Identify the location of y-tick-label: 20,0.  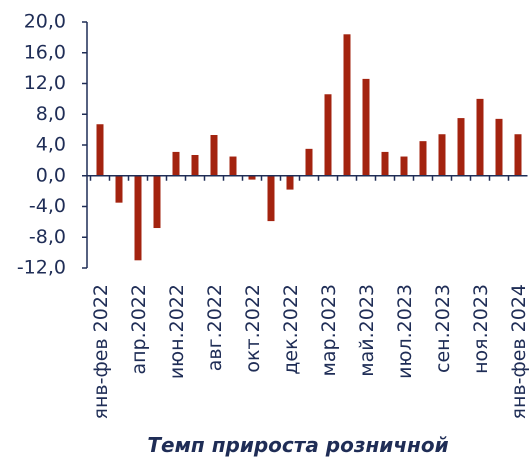
(45, 22).